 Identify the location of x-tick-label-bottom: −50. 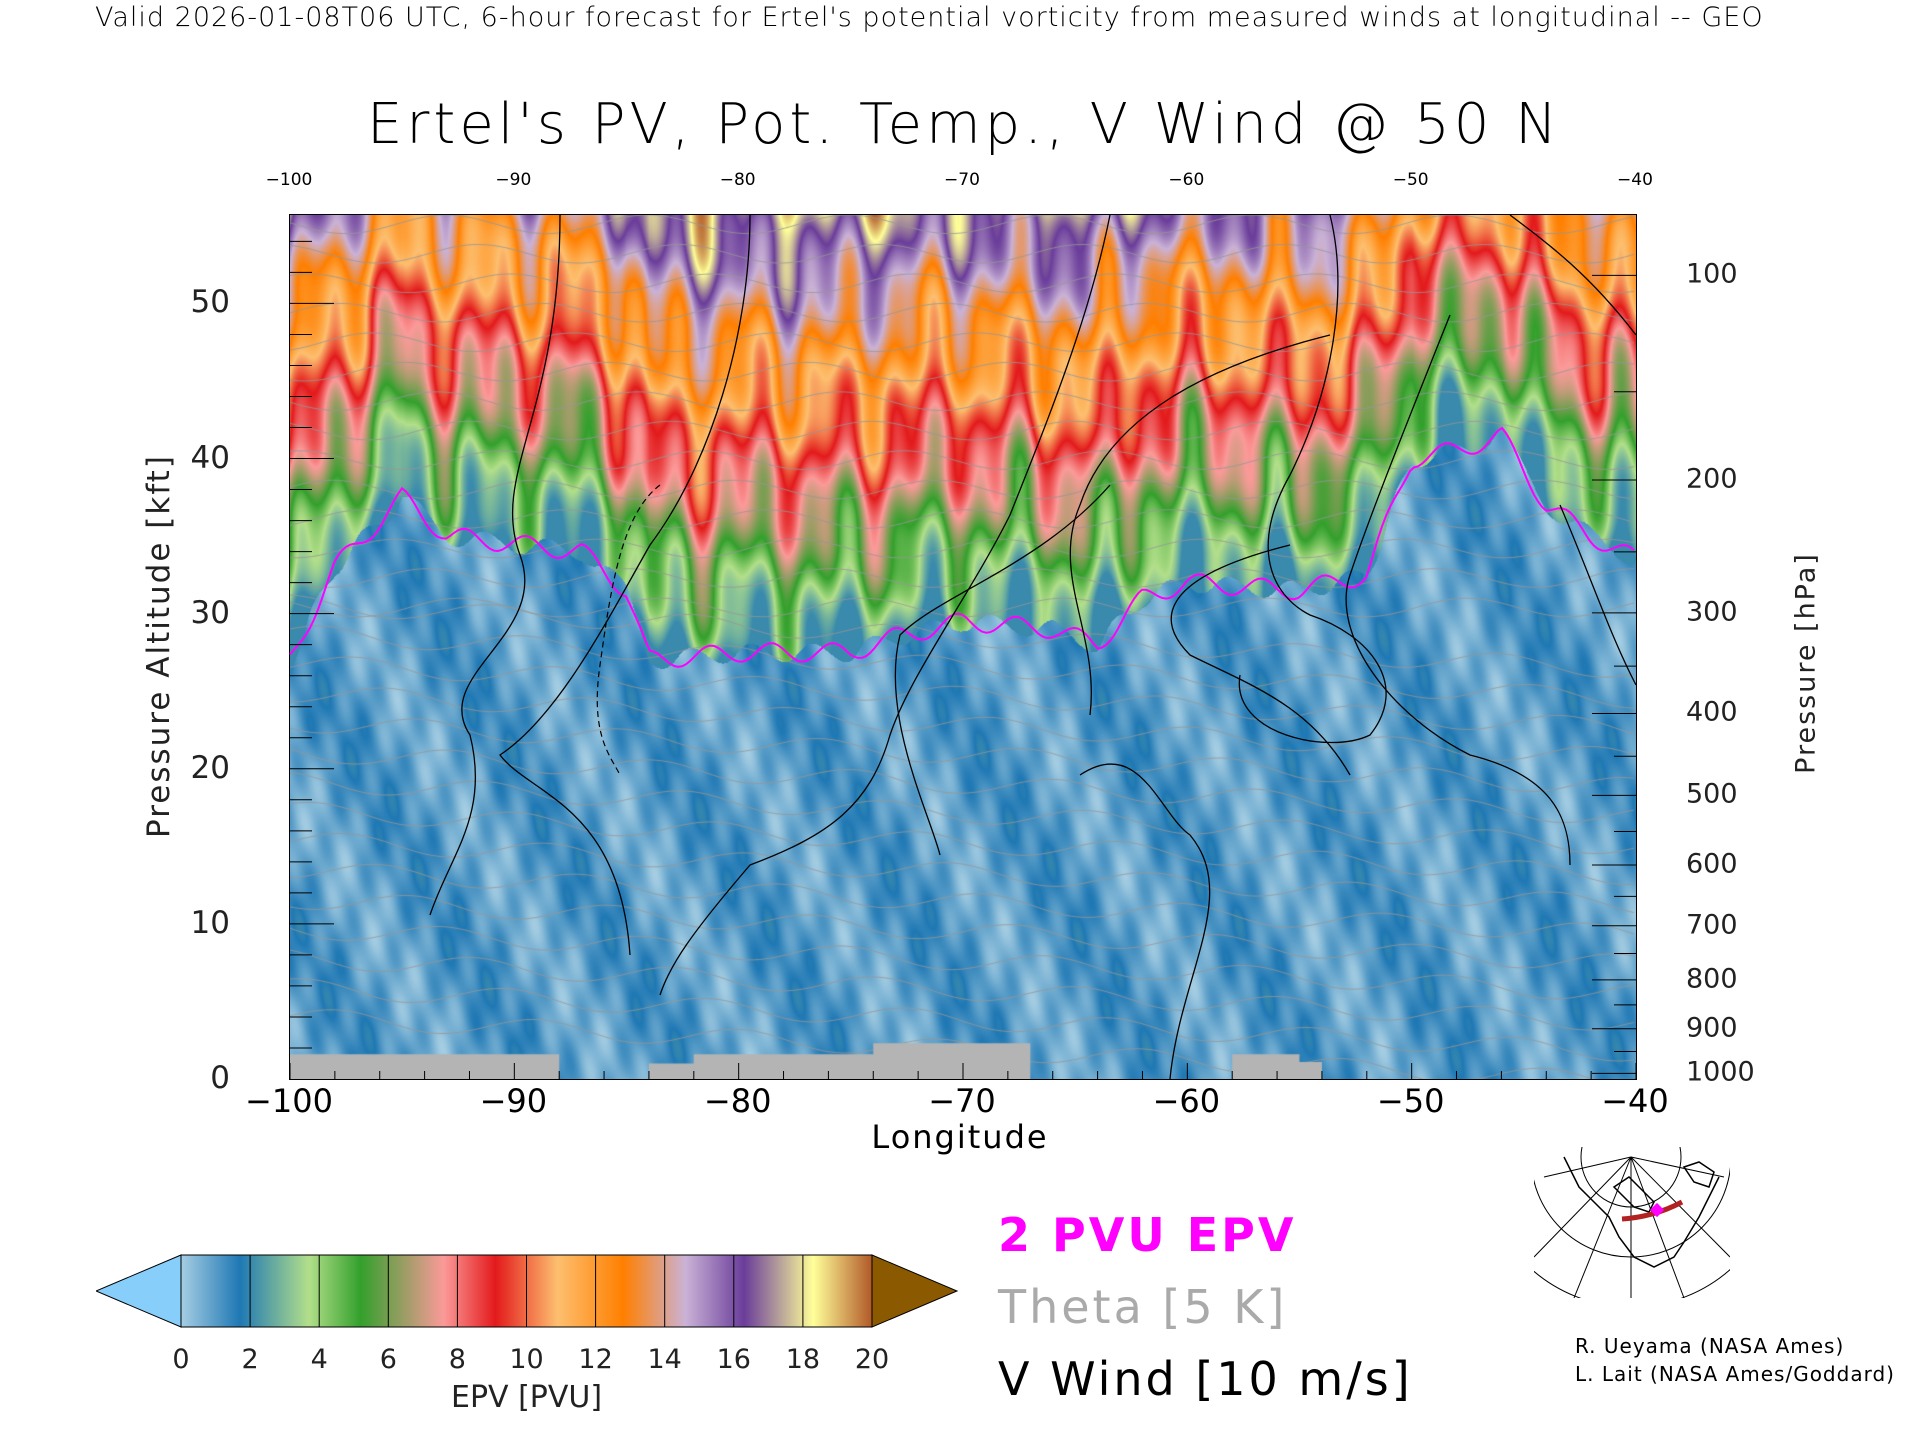
(1410, 1101).